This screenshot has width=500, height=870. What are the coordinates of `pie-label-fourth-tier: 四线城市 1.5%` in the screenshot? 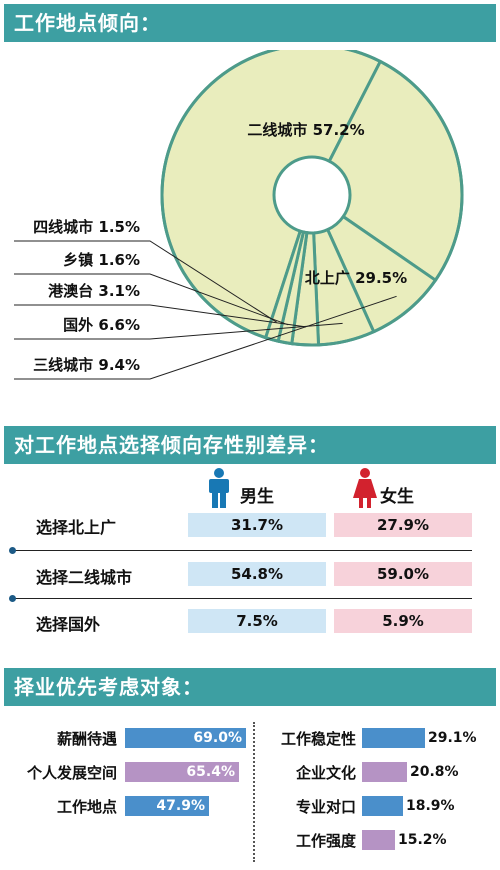 It's located at (86, 227).